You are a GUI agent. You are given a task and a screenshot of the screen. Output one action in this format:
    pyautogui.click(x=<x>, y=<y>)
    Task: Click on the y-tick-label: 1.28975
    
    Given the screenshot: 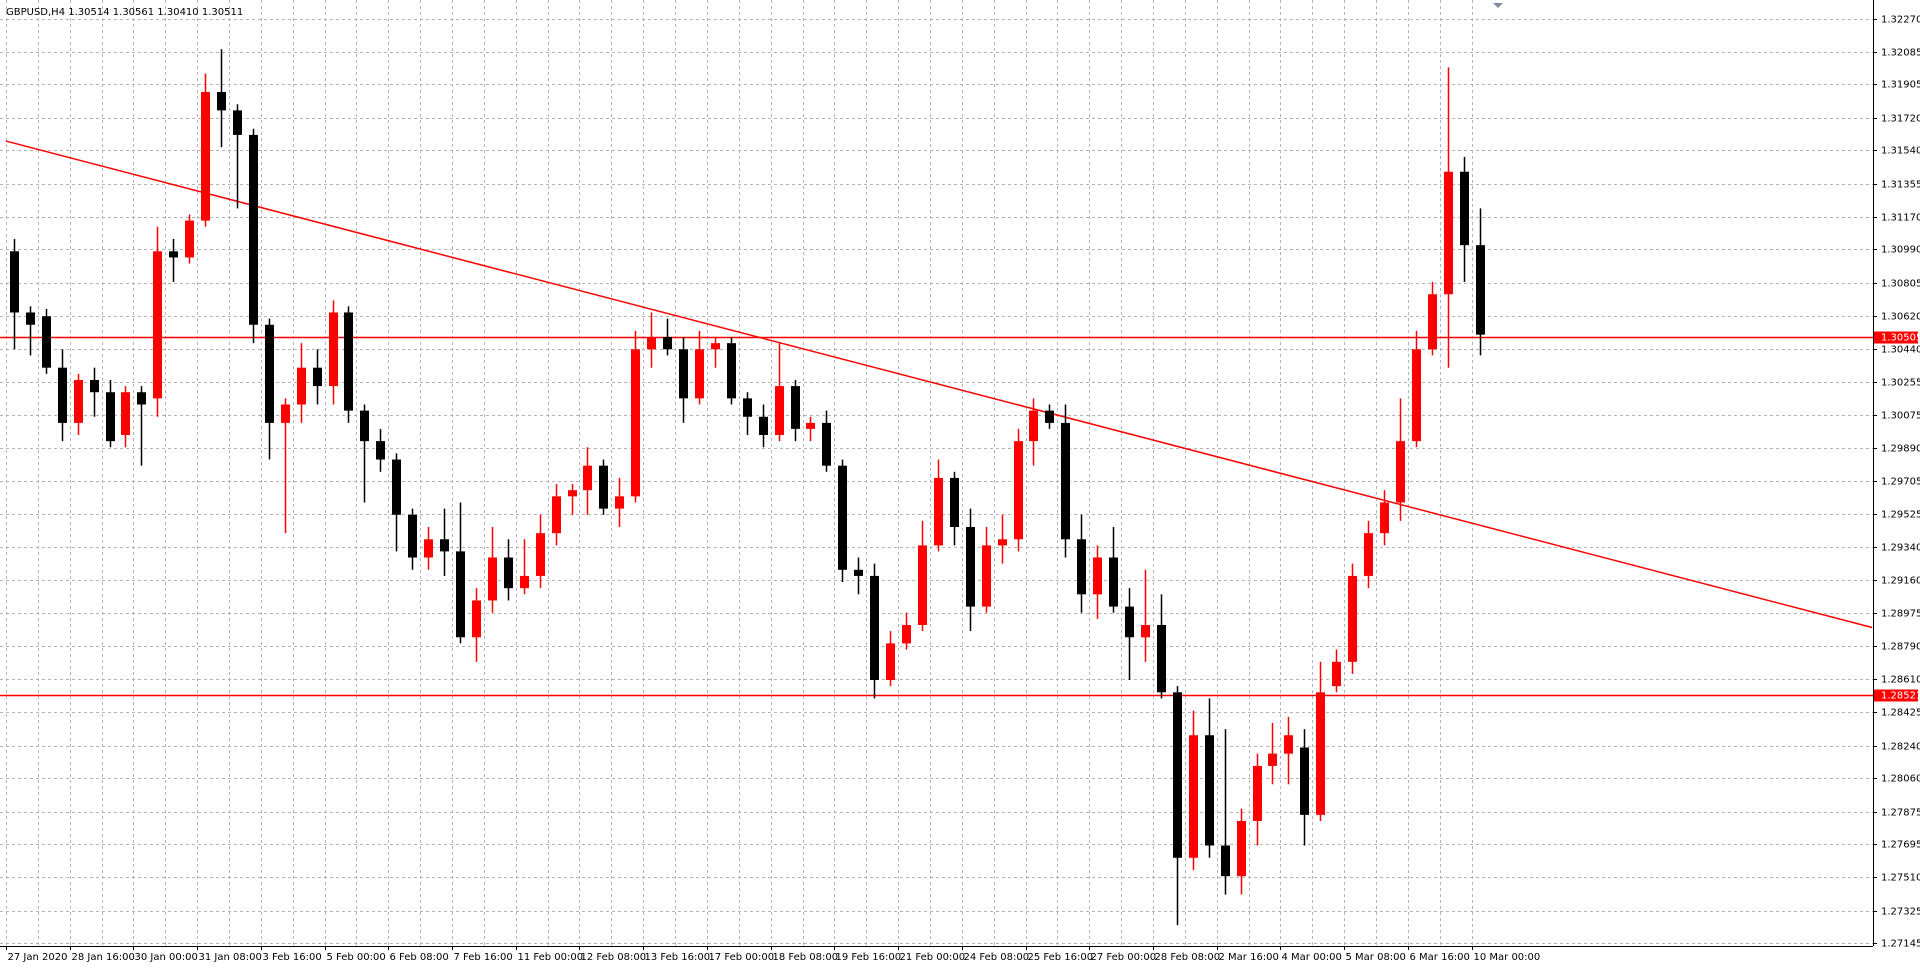 What is the action you would take?
    pyautogui.click(x=1900, y=614)
    